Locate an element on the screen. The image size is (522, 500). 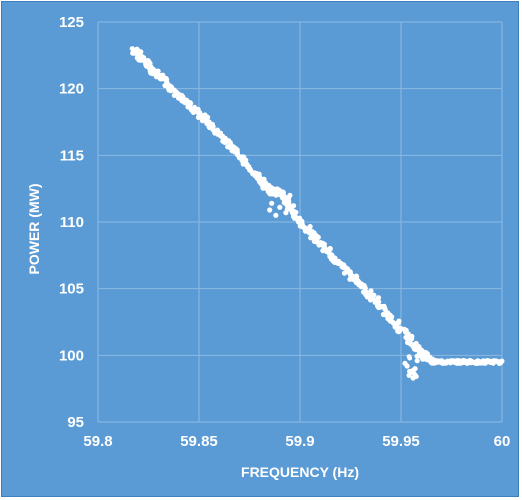
x-tick-label: 59.8 is located at coordinates (97, 441).